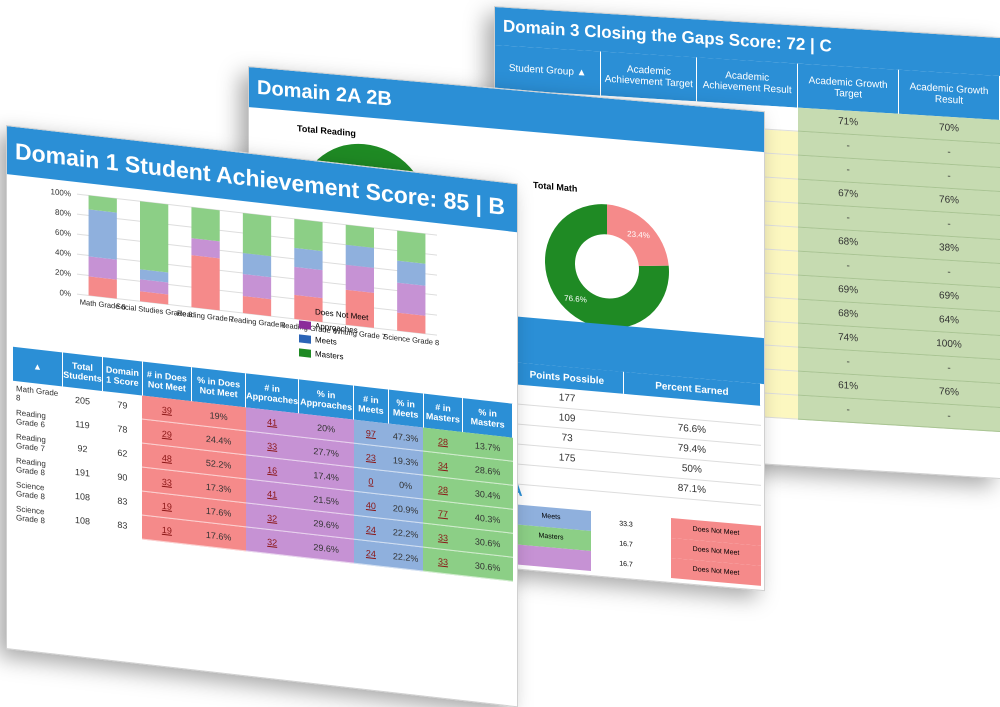  Describe the element at coordinates (63, 273) in the screenshot. I see `y-tick-label: 20%` at that location.